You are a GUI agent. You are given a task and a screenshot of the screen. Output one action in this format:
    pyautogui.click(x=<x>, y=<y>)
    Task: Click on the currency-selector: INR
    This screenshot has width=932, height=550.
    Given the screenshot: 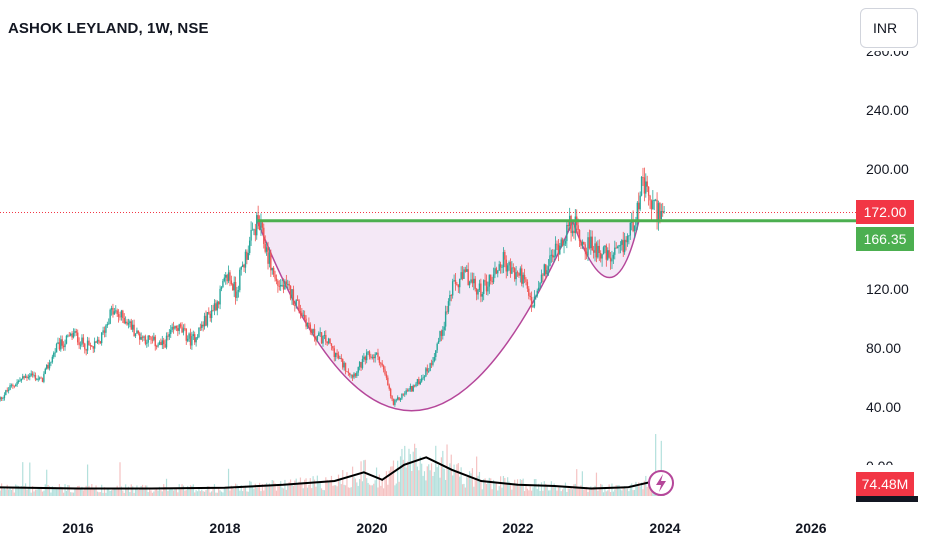 What is the action you would take?
    pyautogui.click(x=889, y=28)
    